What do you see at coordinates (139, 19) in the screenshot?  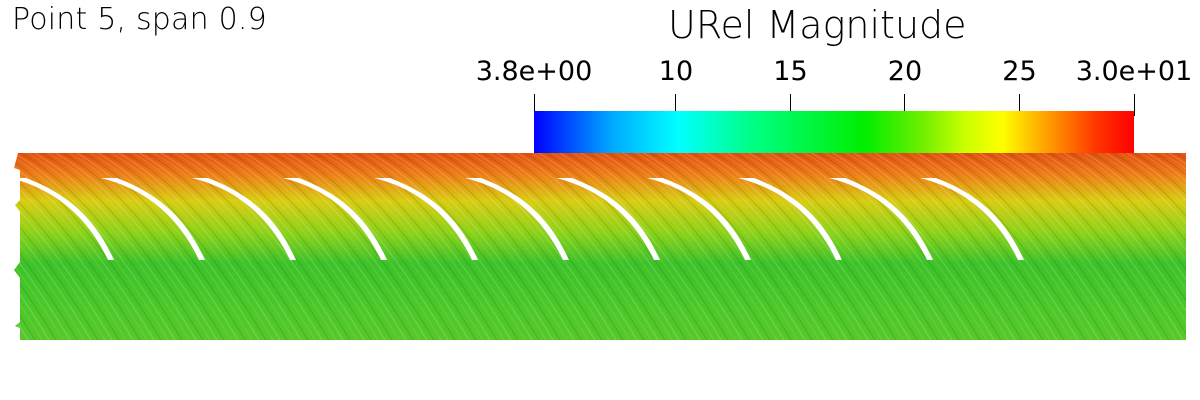 I see `plot-caption: Point 5, span 0.9` at bounding box center [139, 19].